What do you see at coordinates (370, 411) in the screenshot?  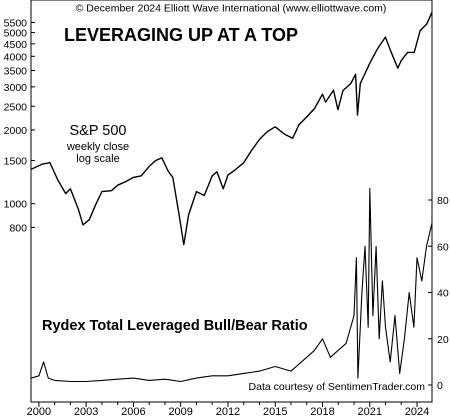 I see `x-tick-label: 2021` at bounding box center [370, 411].